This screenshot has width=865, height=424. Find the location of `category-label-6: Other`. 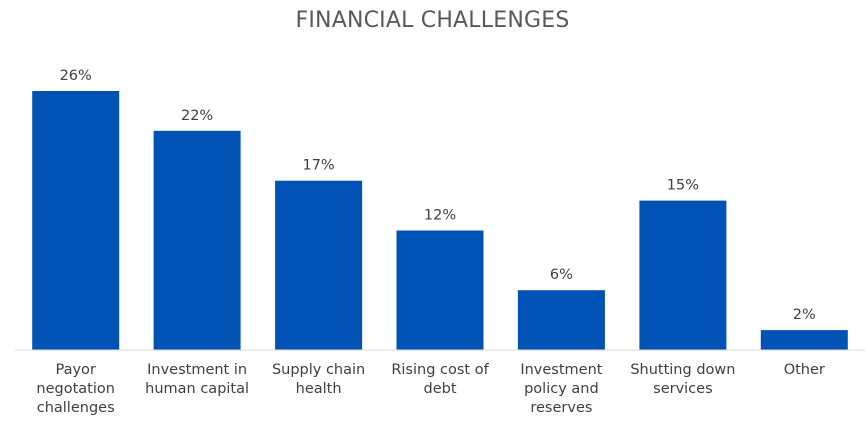

category-label-6: Other is located at coordinates (804, 370).